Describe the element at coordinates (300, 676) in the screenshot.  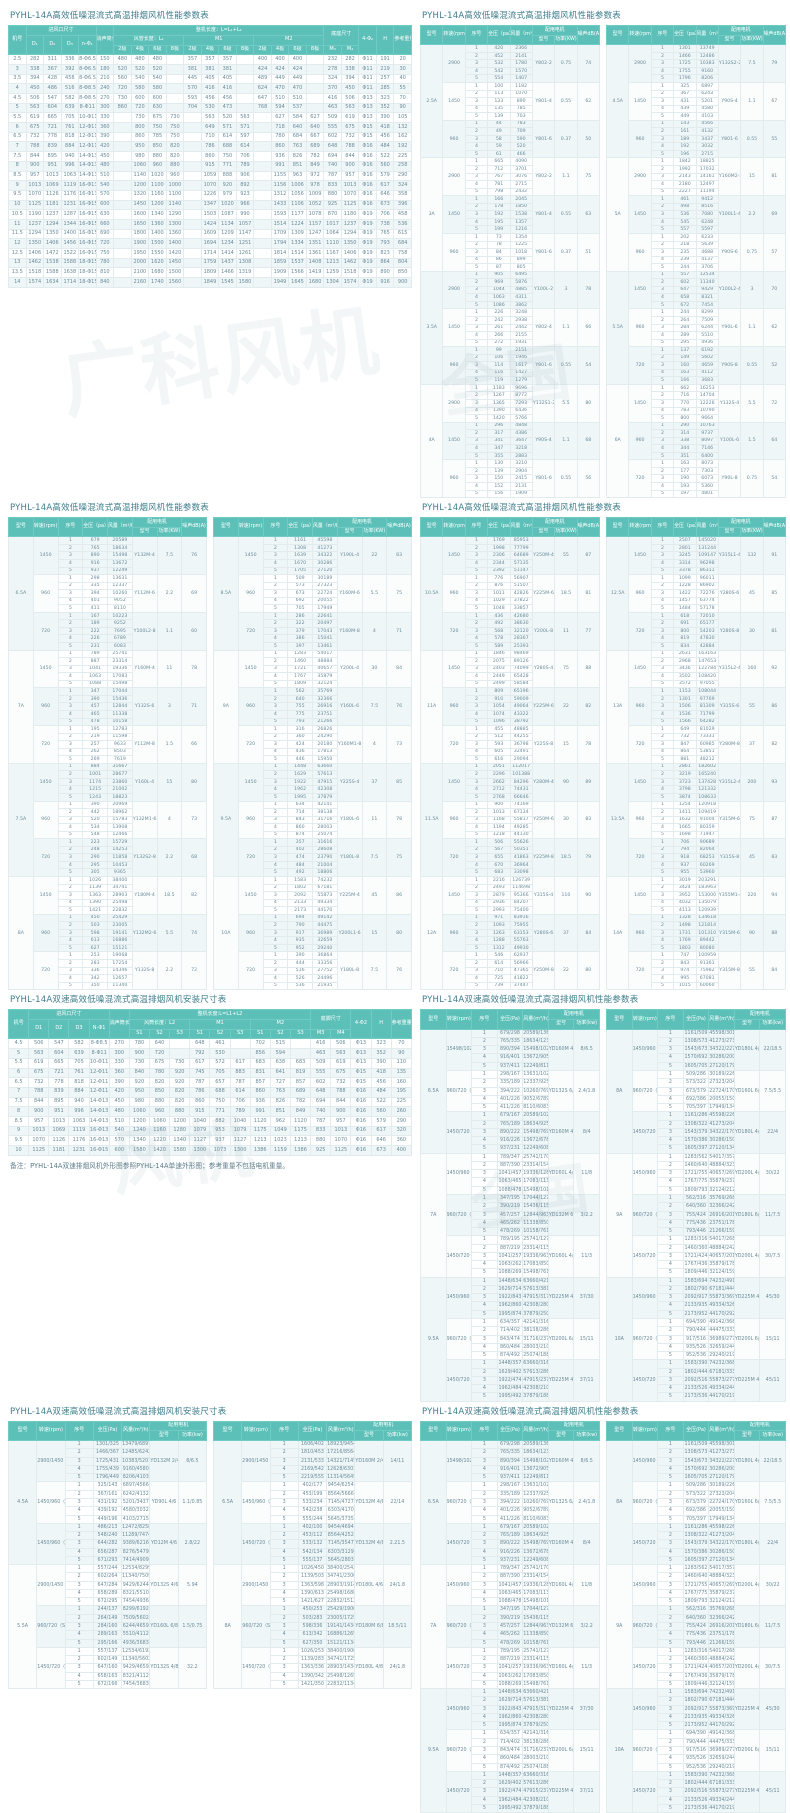
I see `cell-pressure: 1767` at that location.